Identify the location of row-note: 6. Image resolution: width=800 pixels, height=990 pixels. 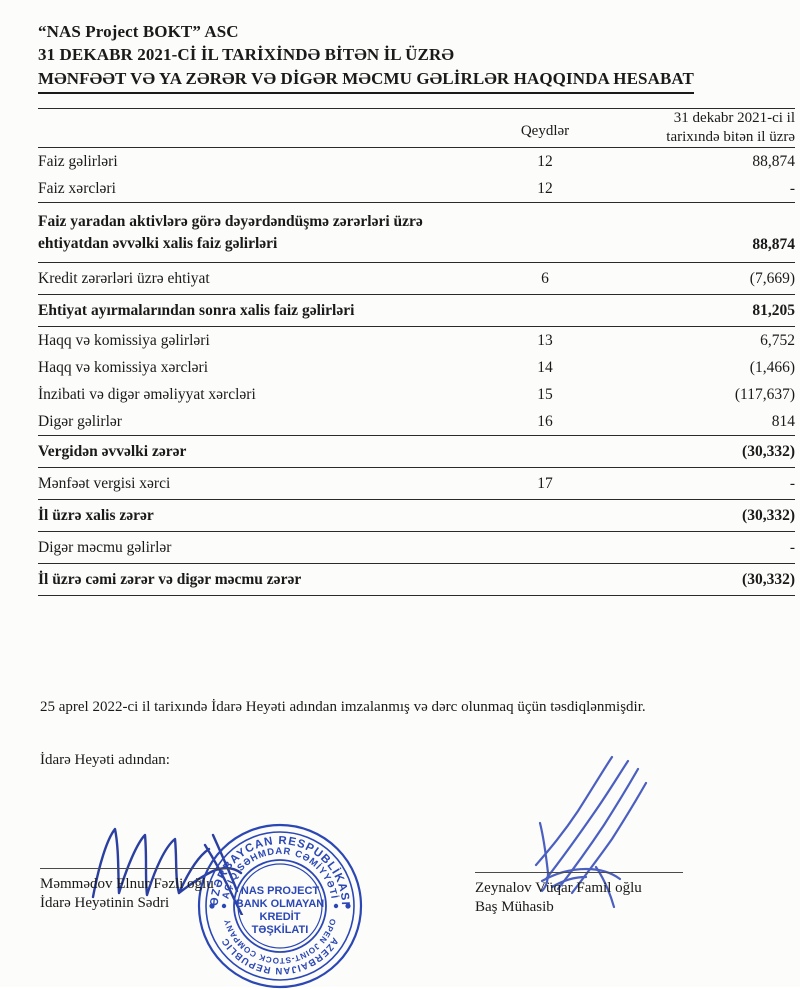
(545, 278).